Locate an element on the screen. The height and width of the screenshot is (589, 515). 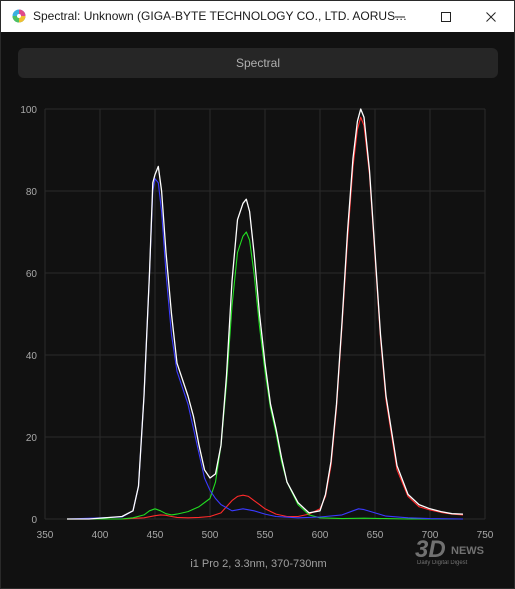
device-caption: i1 Pro 2, 3.3nm, 370-730nm is located at coordinates (258, 564).